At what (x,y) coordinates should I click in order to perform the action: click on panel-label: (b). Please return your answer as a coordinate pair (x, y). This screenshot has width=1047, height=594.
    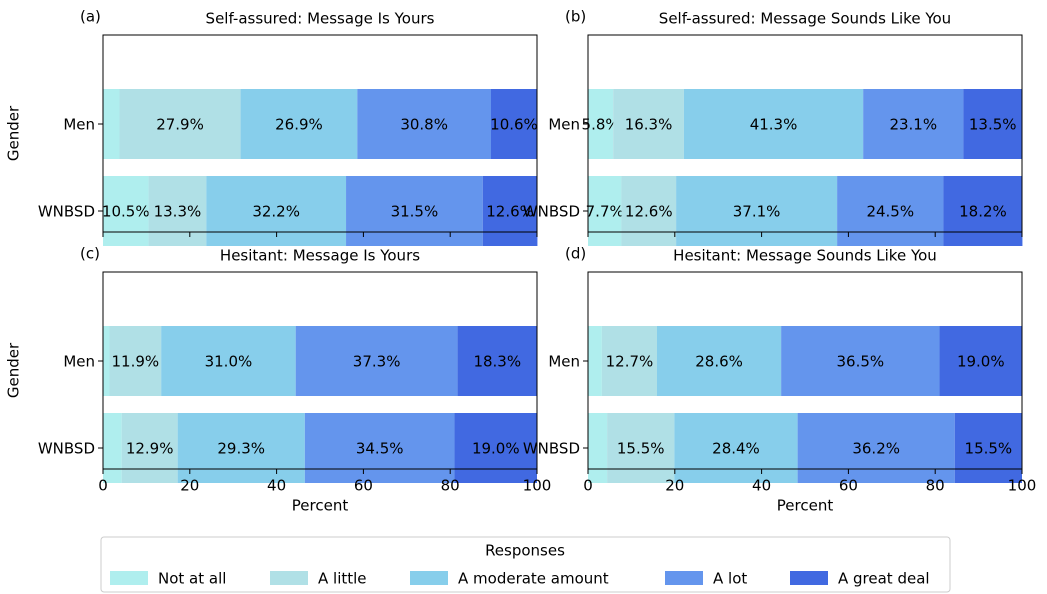
    Looking at the image, I should click on (575, 17).